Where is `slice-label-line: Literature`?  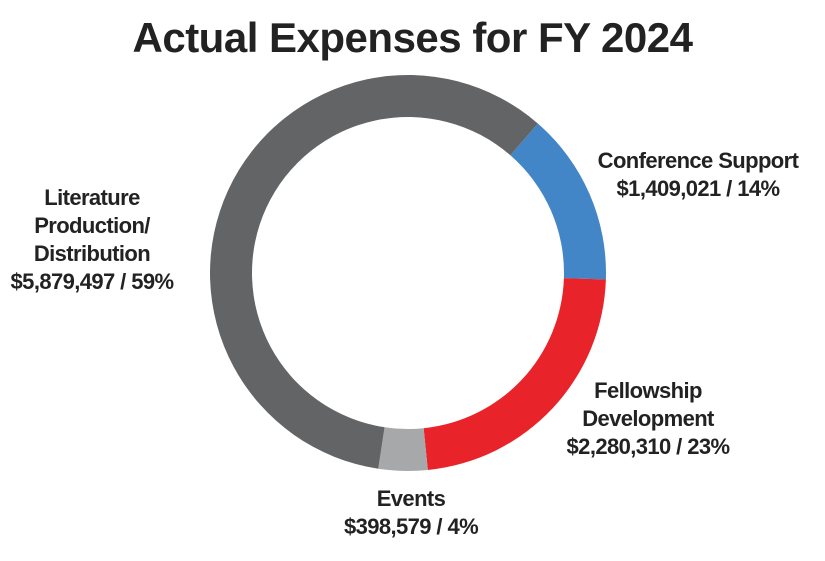
slice-label-line: Literature is located at coordinates (92, 197).